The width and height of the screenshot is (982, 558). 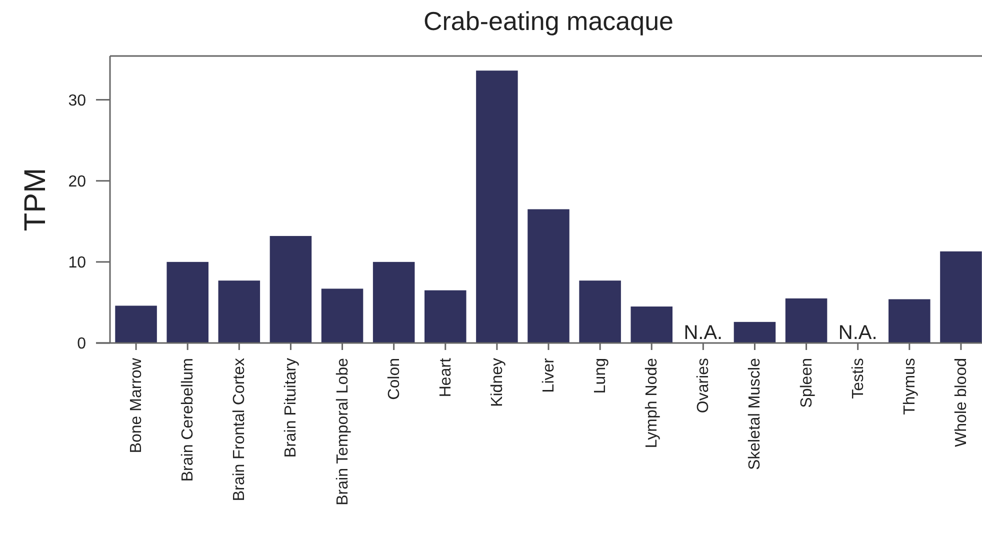 What do you see at coordinates (755, 414) in the screenshot?
I see `x-tick-label: Skeletal Muscle` at bounding box center [755, 414].